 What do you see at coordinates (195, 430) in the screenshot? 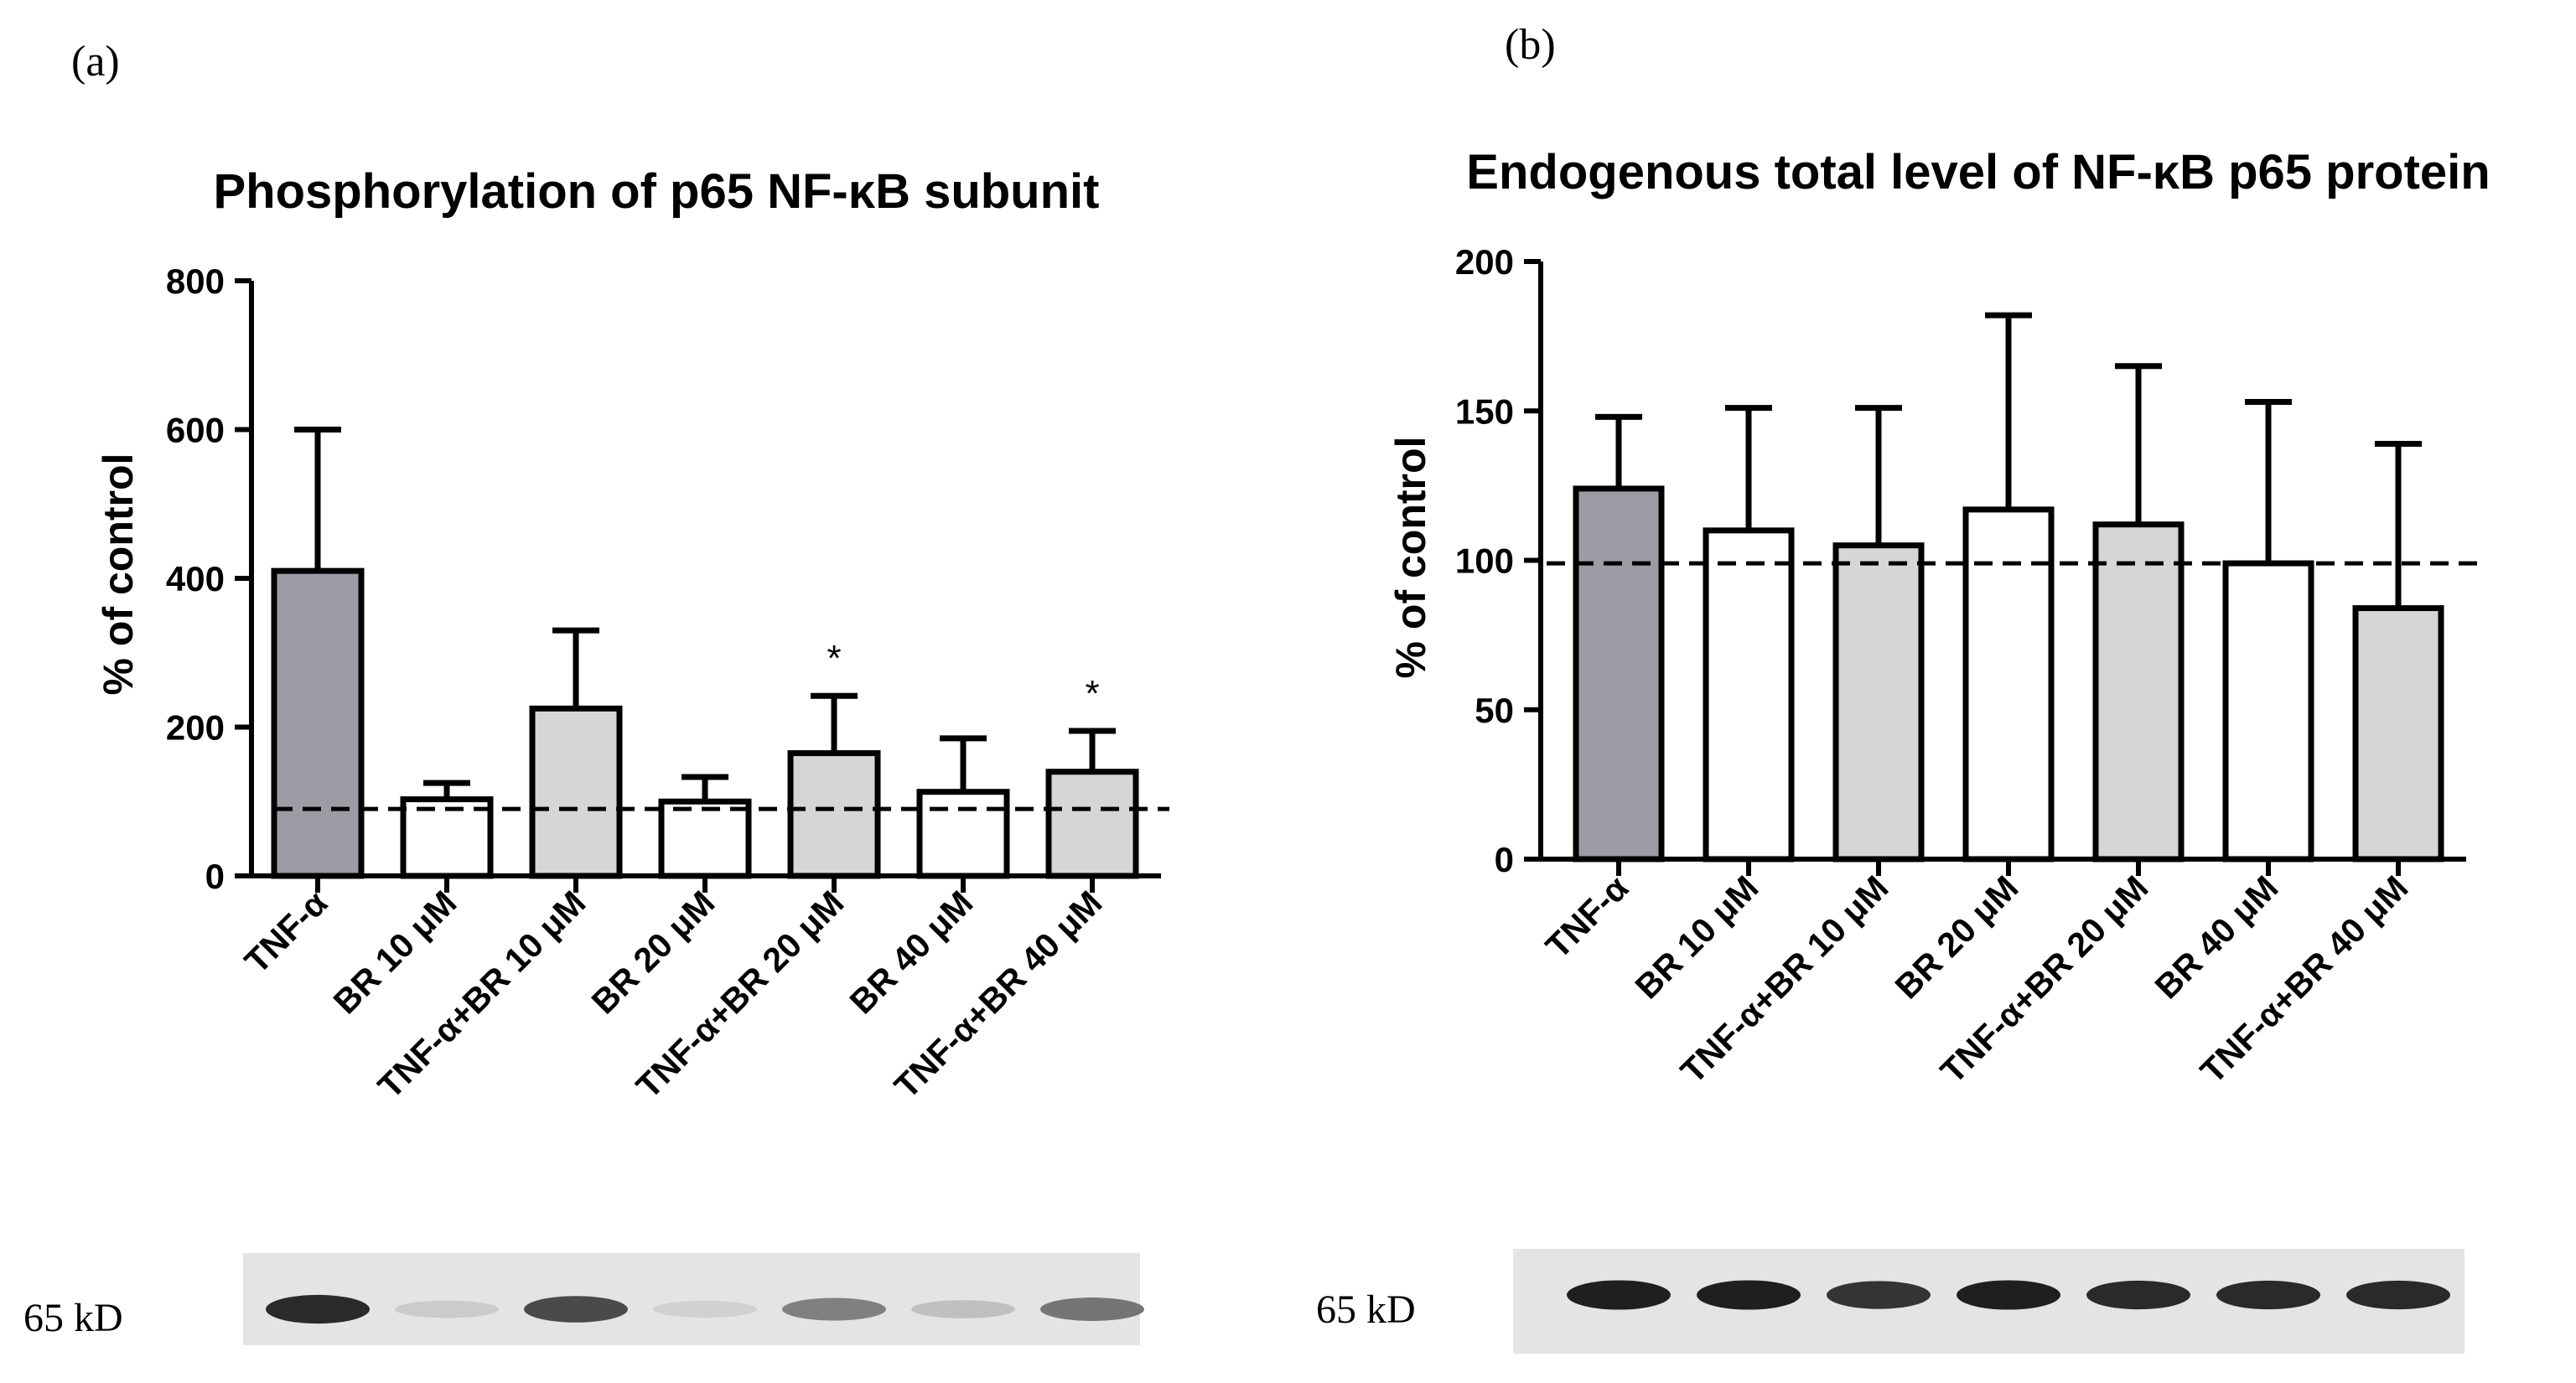
I see `y-tick-label: 600` at bounding box center [195, 430].